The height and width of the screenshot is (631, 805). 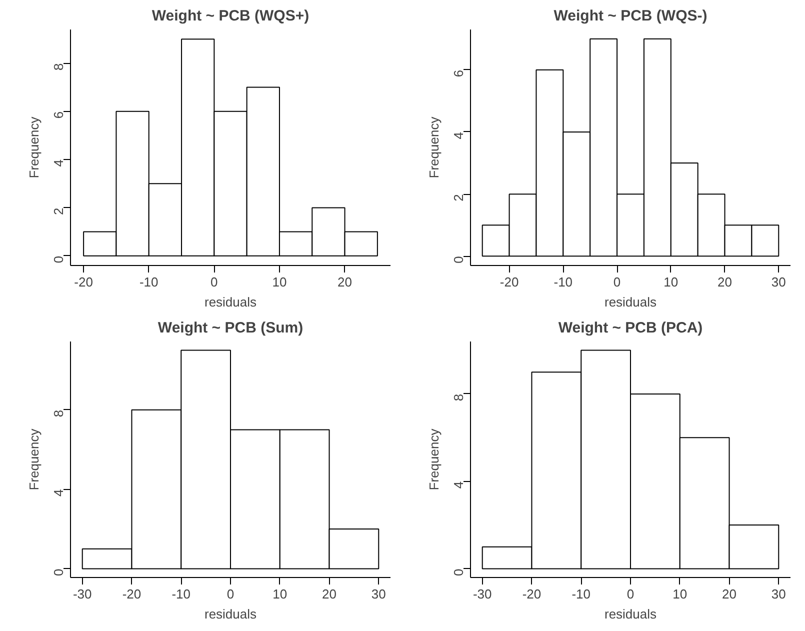 I want to click on chart-title: Weight ~ PCB (WQS-), so click(x=631, y=16).